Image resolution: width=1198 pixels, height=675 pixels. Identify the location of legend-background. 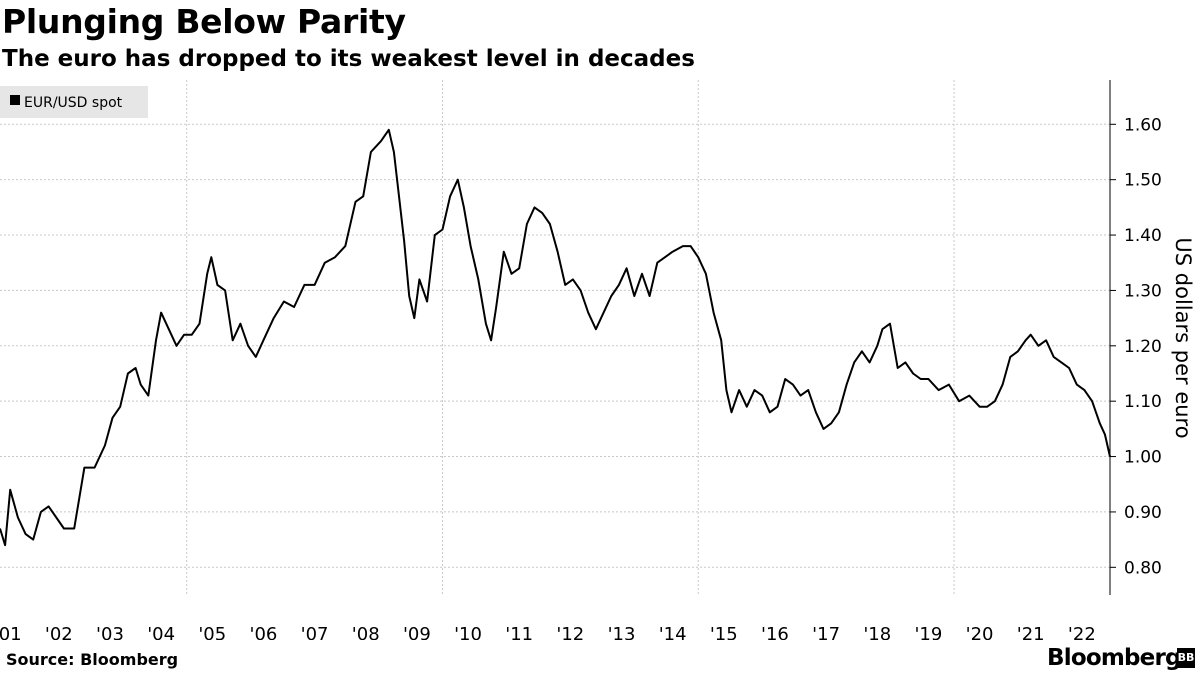
(74, 102).